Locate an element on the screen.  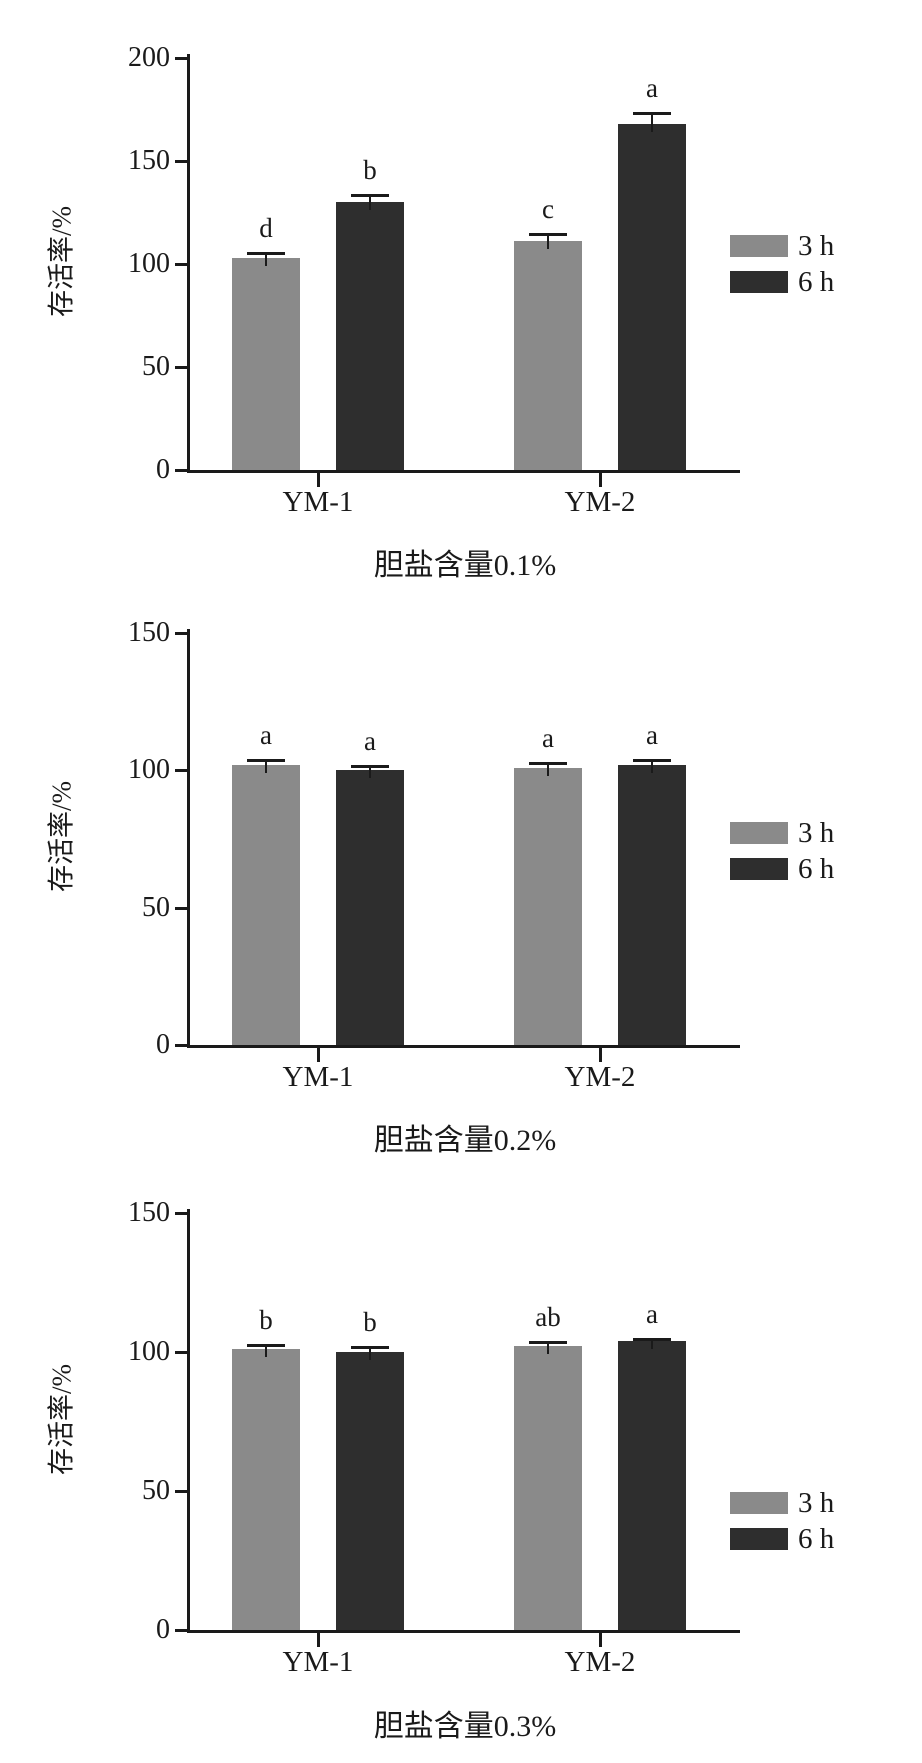
chart-title: 胆盐含量0.2% is located at coordinates (465, 1140).